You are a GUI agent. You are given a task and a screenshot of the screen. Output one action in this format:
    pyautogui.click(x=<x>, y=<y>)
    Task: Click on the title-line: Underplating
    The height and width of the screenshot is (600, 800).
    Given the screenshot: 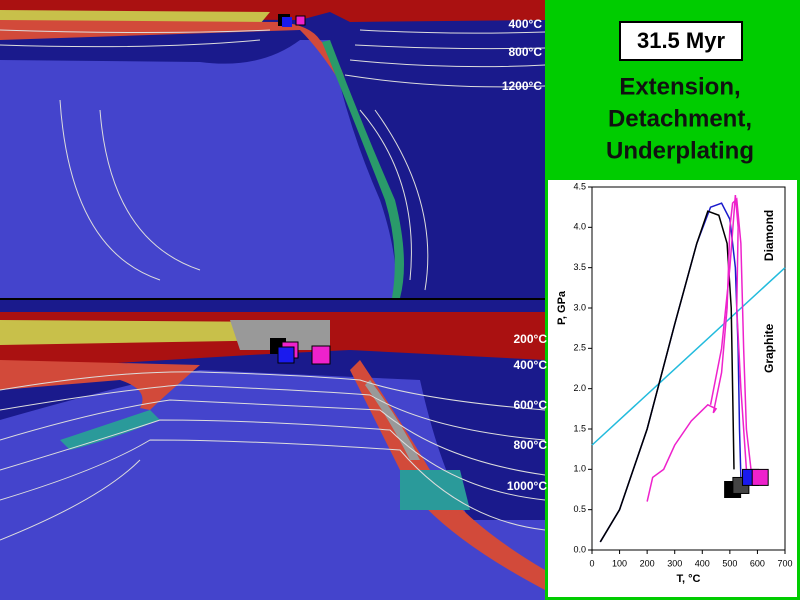 What is the action you would take?
    pyautogui.click(x=680, y=150)
    